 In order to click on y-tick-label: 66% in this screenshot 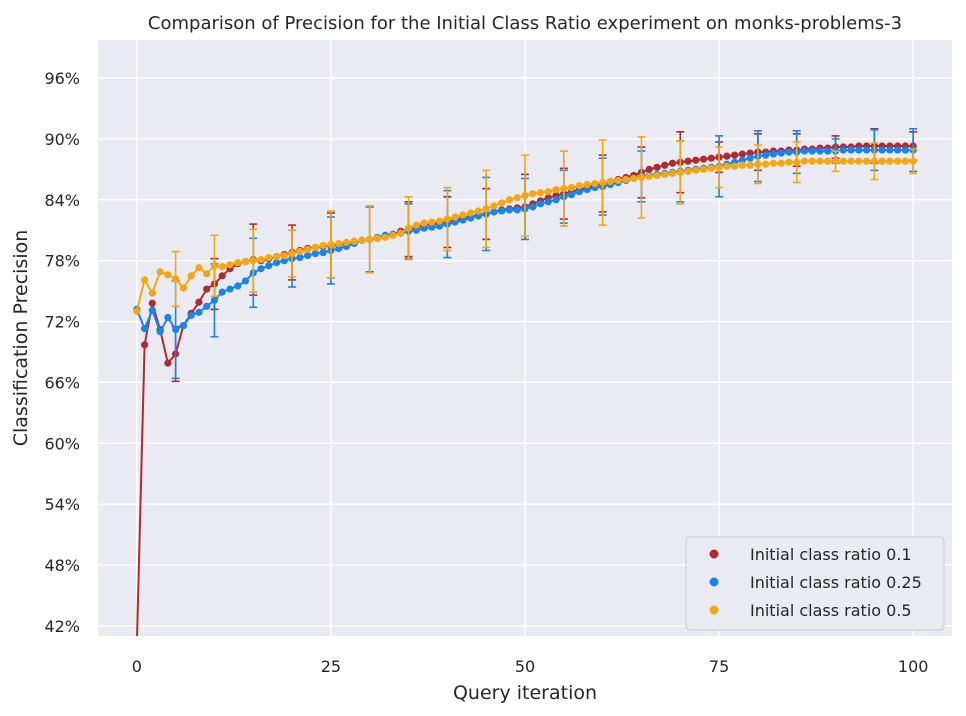, I will do `click(62, 382)`.